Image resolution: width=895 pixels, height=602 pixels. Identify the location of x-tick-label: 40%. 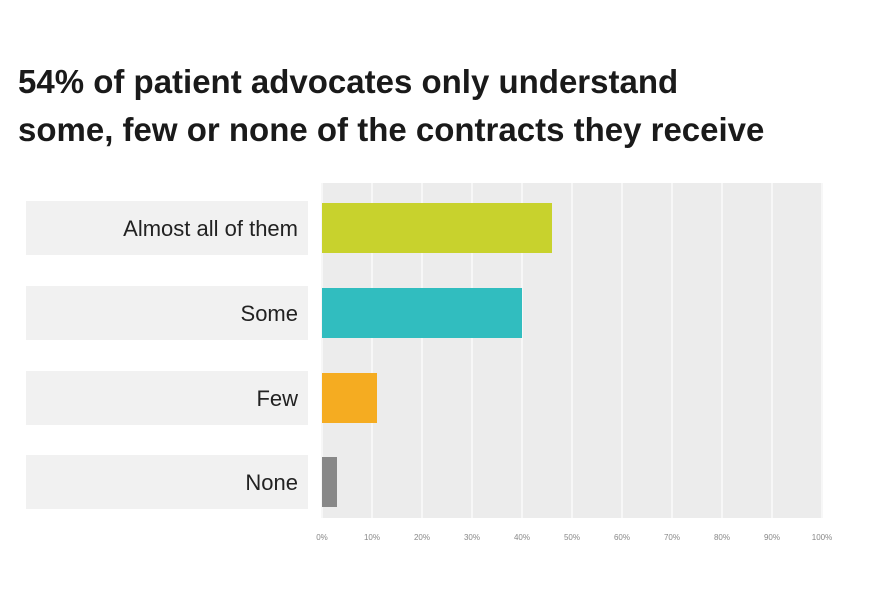
(522, 537).